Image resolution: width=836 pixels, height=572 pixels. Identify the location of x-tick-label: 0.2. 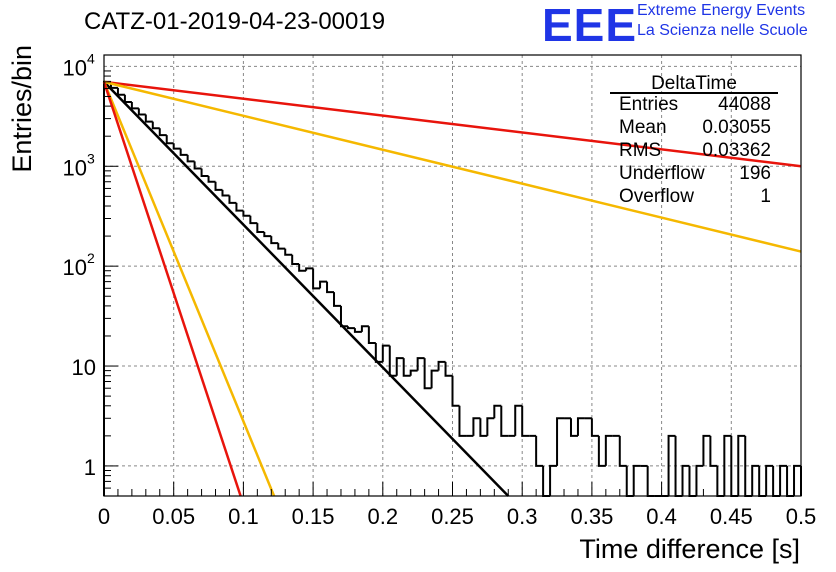
(383, 516).